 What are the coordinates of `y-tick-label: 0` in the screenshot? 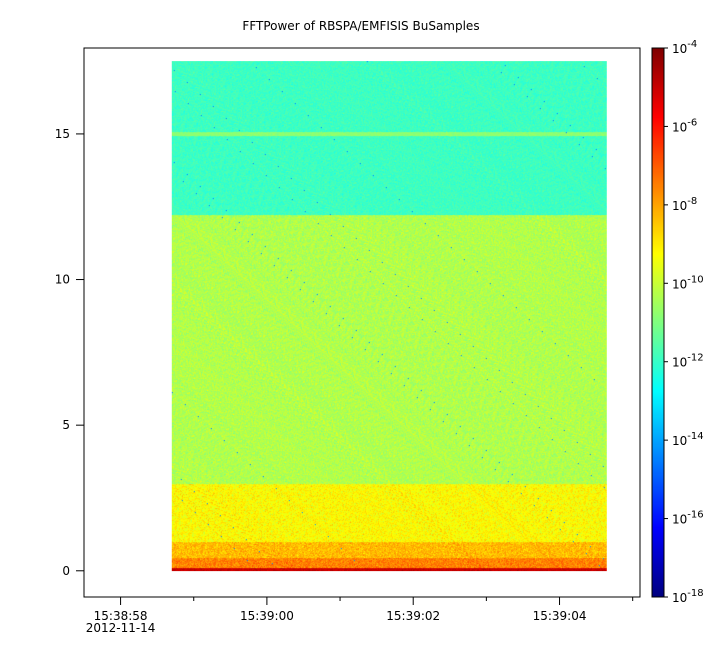 It's located at (66, 571).